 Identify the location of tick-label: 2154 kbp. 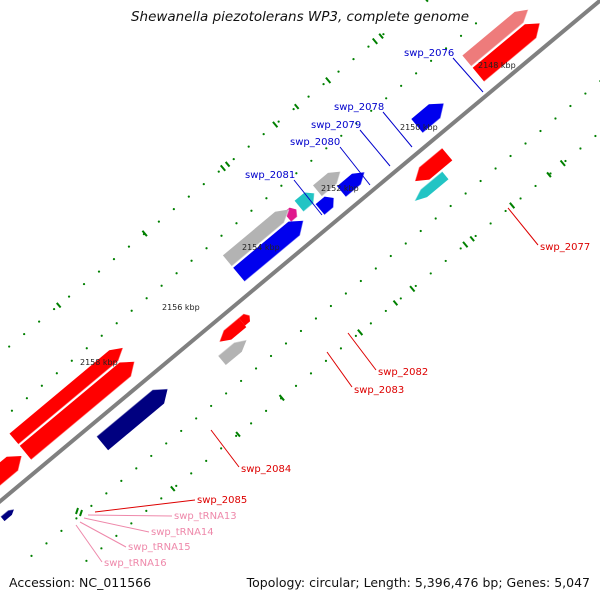
(261, 247).